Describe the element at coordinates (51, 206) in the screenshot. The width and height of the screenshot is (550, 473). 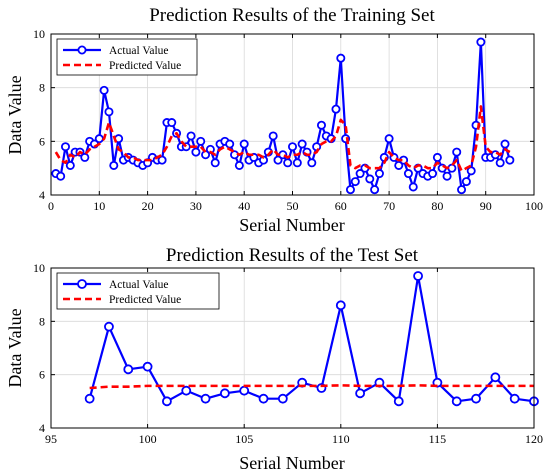
I see `x-tick-label: 0` at that location.